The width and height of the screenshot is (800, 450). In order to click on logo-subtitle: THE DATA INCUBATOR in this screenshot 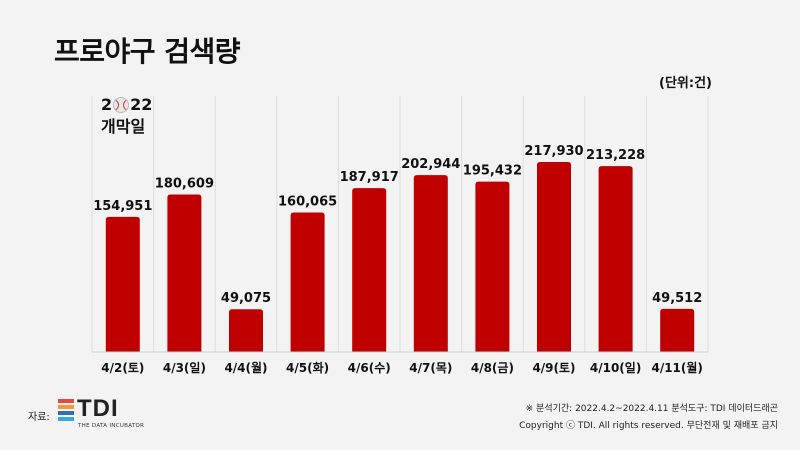, I will do `click(111, 426)`.